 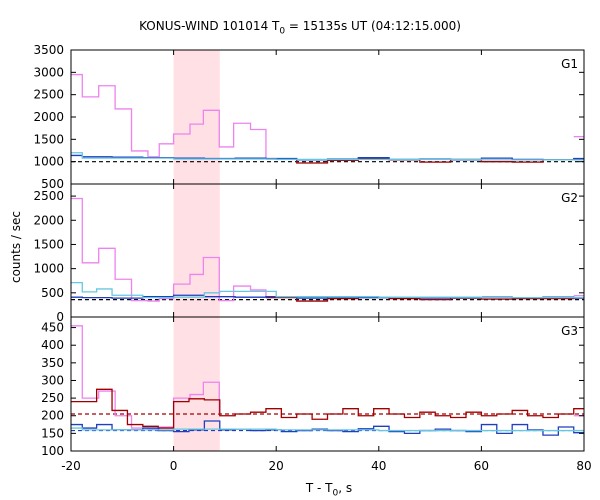 What do you see at coordinates (48, 244) in the screenshot?
I see `panel-g2-ytick-label: 1500` at bounding box center [48, 244].